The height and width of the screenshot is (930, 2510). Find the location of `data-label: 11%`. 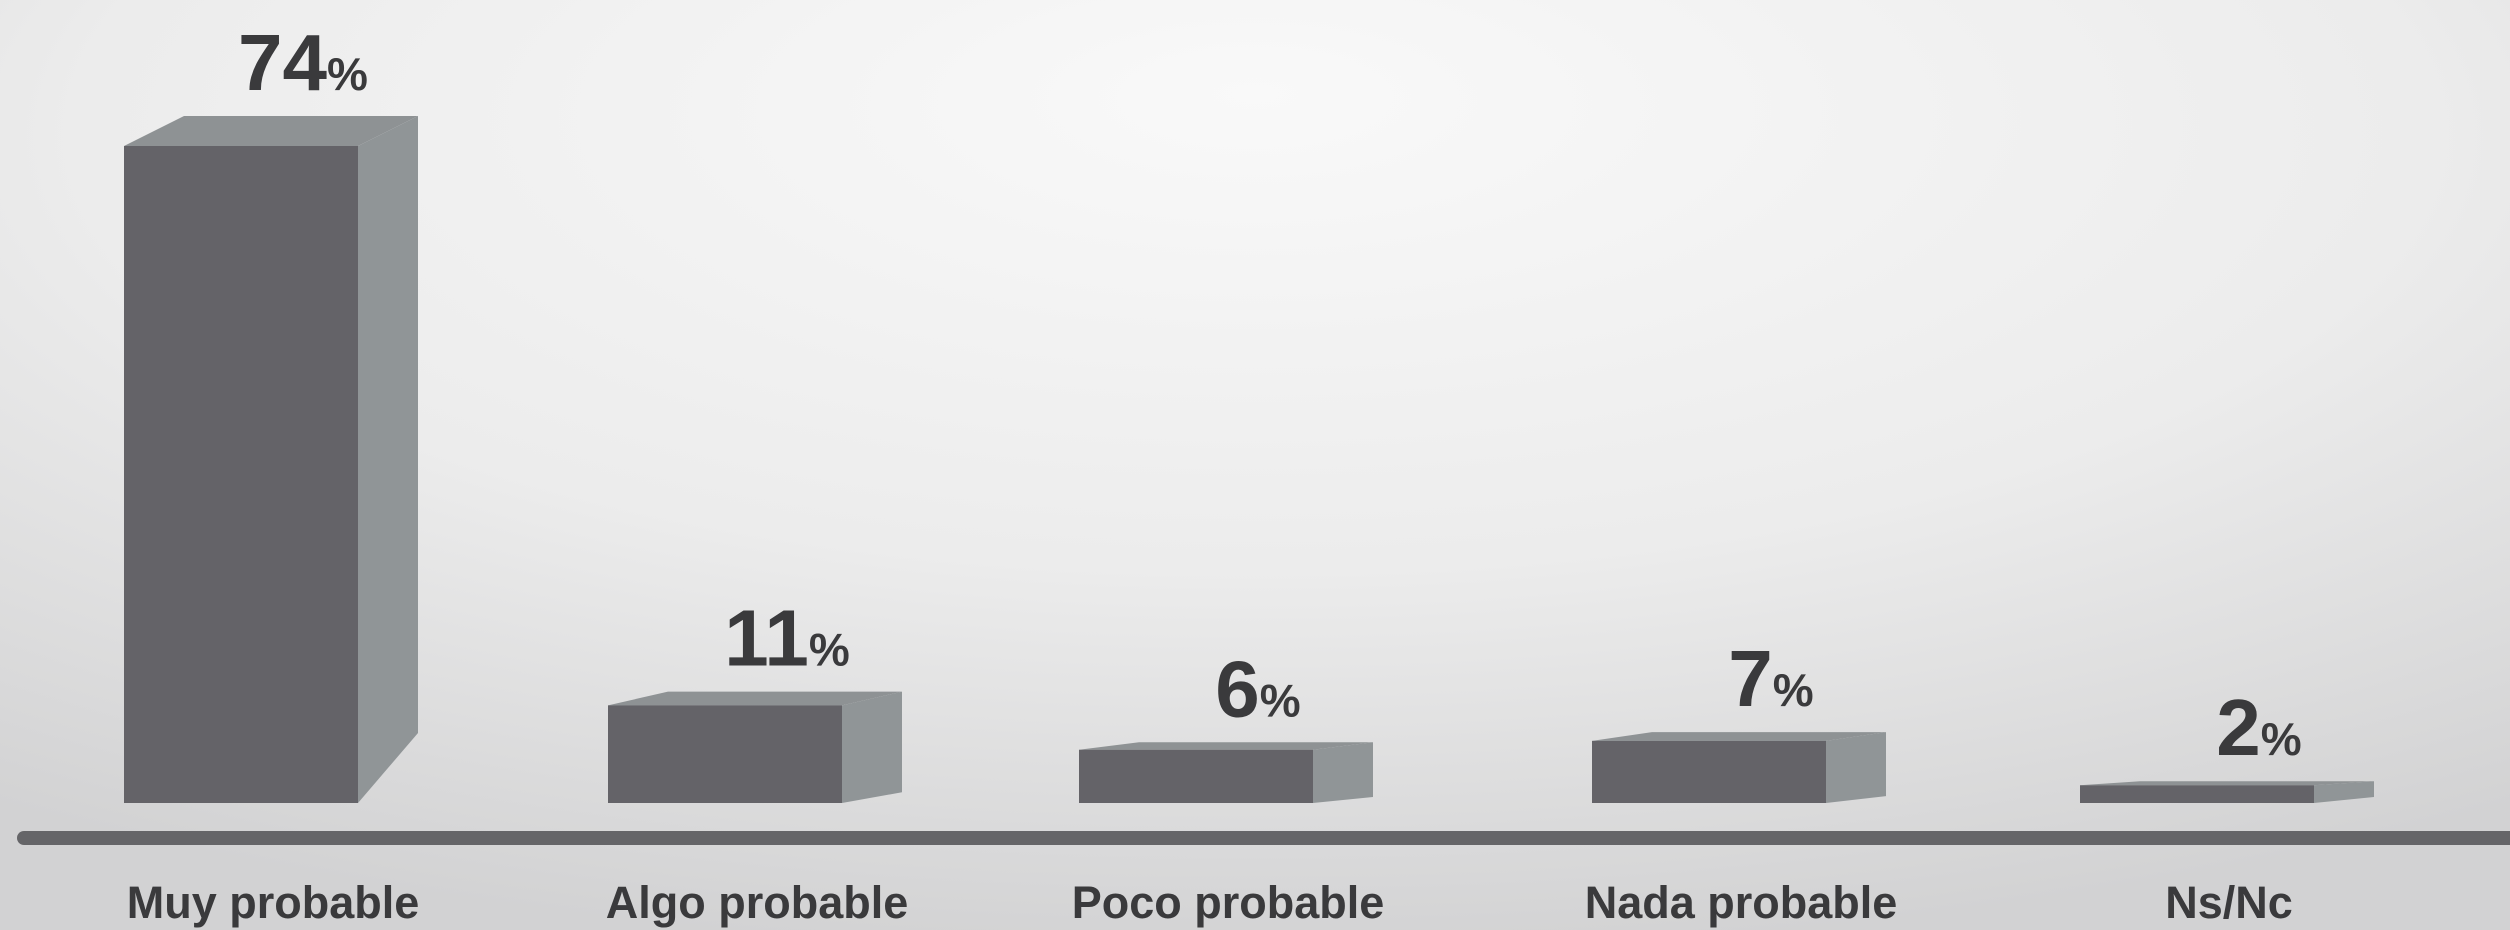

data-label: 11% is located at coordinates (786, 638).